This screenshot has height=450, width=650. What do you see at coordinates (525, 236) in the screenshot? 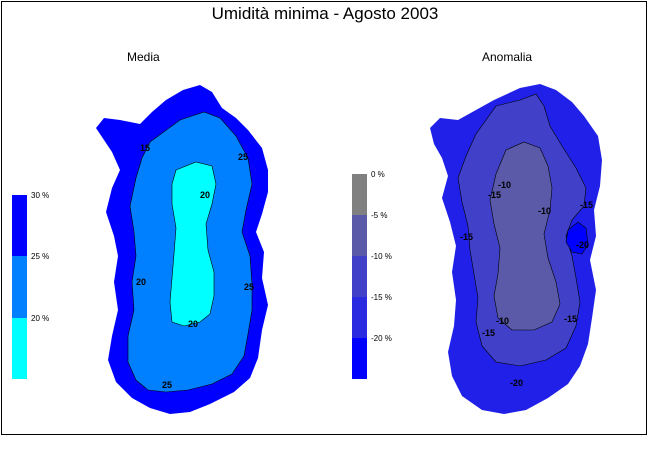
I see `contour-area-minus10` at bounding box center [525, 236].